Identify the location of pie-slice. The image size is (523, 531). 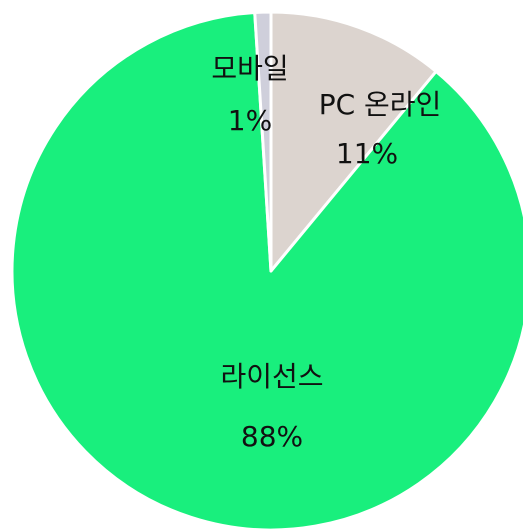
(263, 141).